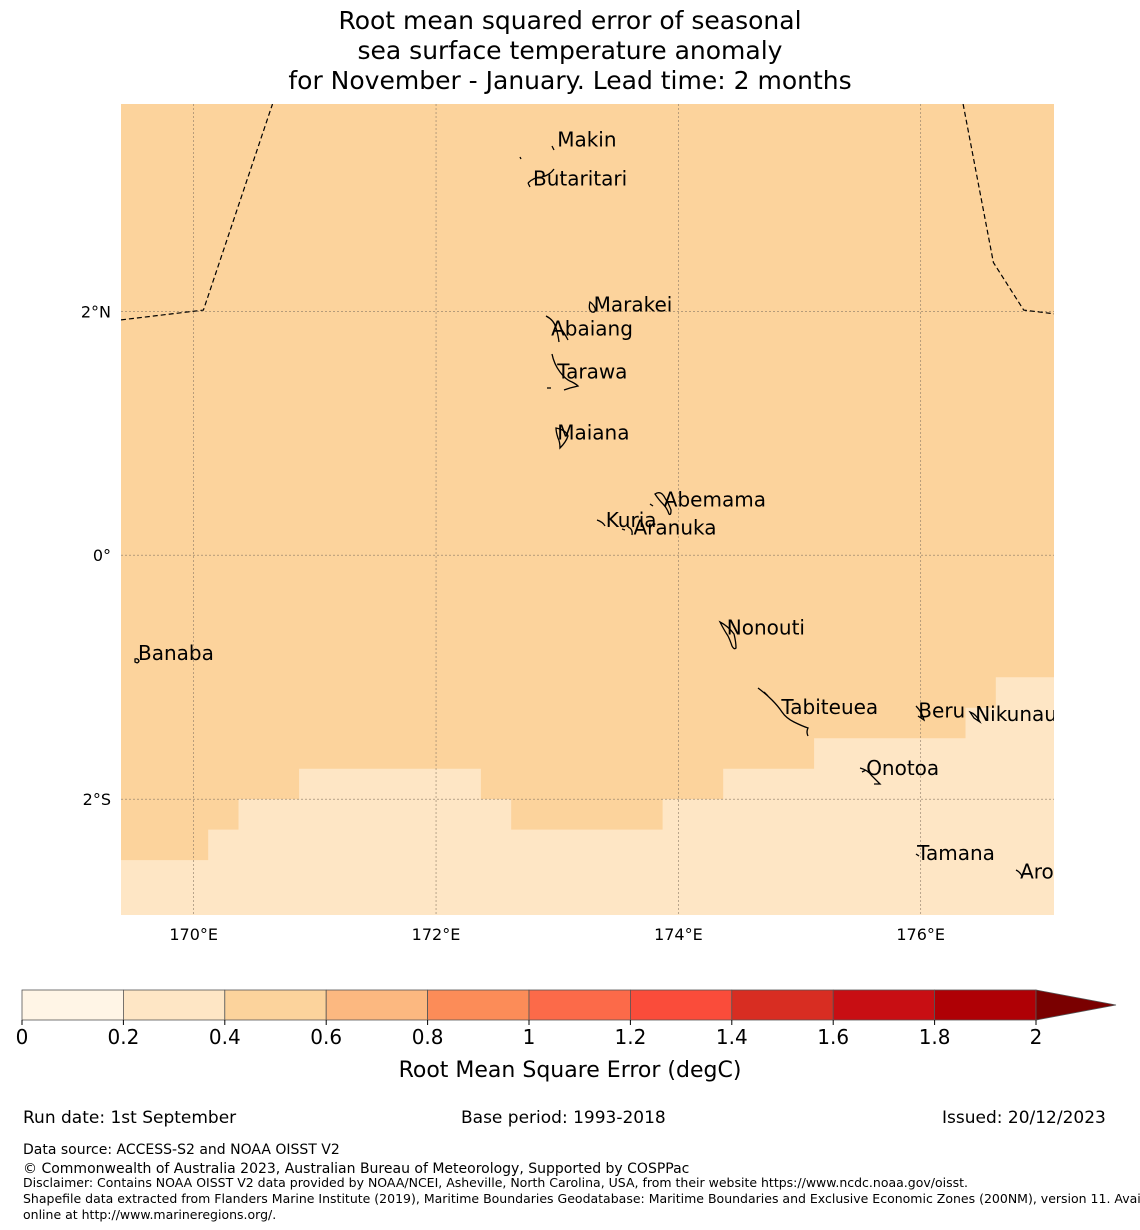  Describe the element at coordinates (955, 853) in the screenshot. I see `island-label-tamana: Tamana` at that location.